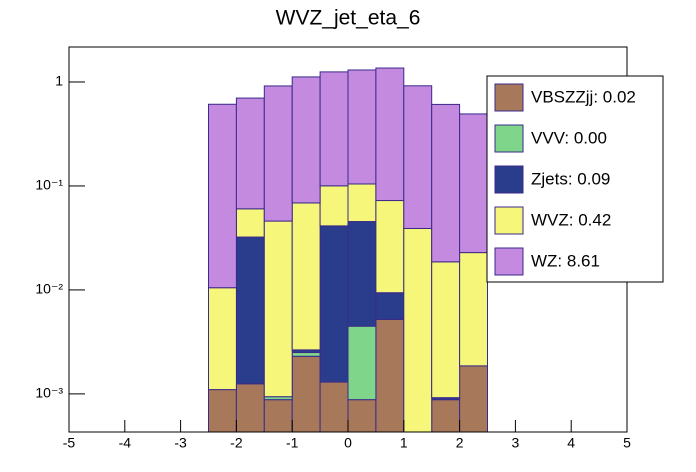  Describe the element at coordinates (404, 443) in the screenshot. I see `x-tick-label: 1` at that location.